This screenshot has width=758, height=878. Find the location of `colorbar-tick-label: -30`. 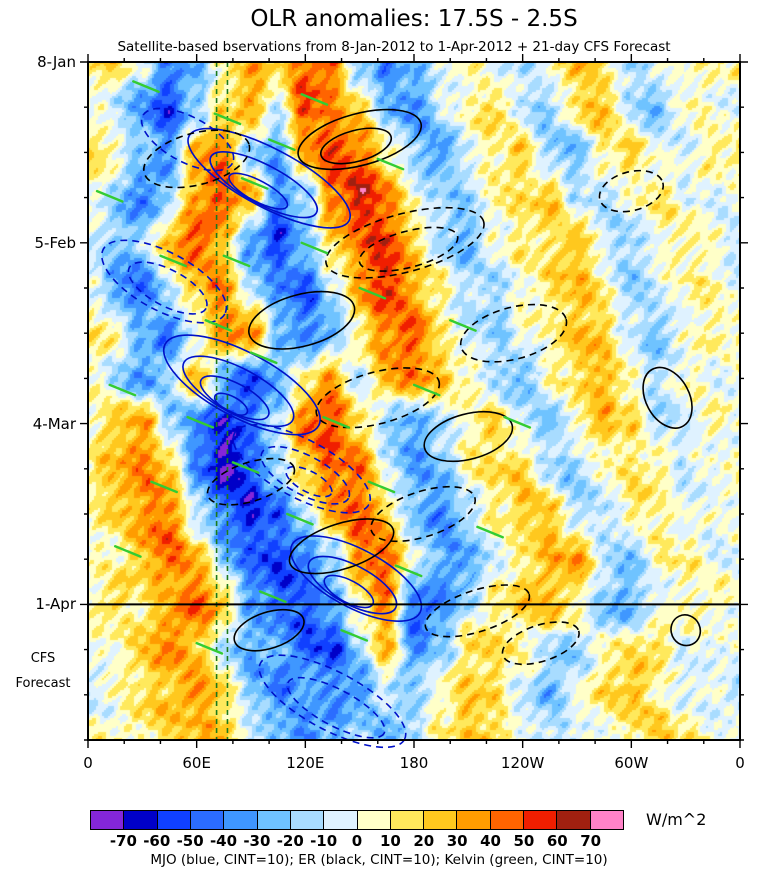

colorbar-tick-label: -30 is located at coordinates (257, 841).